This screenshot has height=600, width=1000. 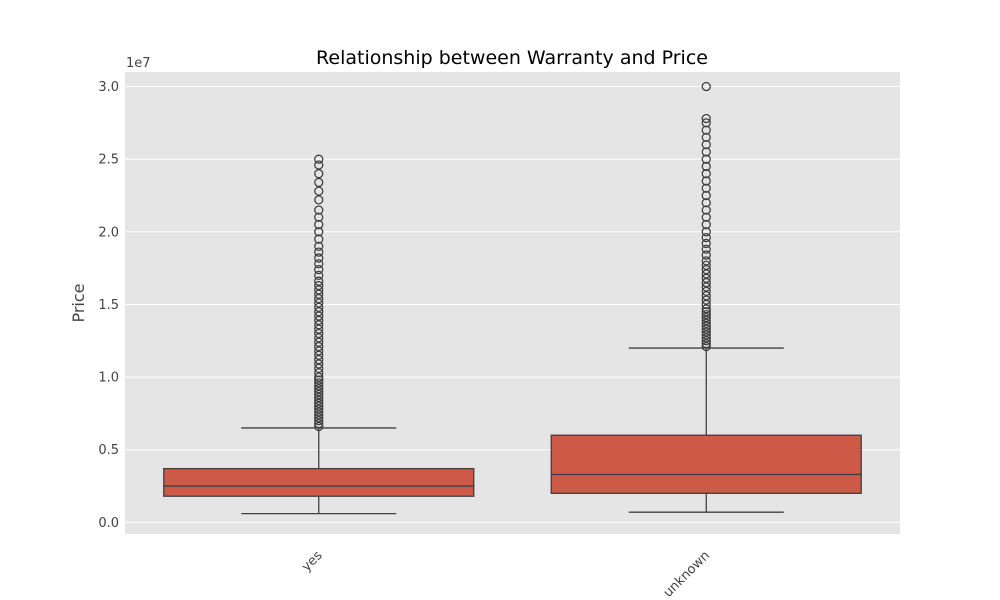 I want to click on y-tick-labels: 0.0 0.5 1.0 1.5 2.0 2.5 3.0, so click(x=108, y=305).